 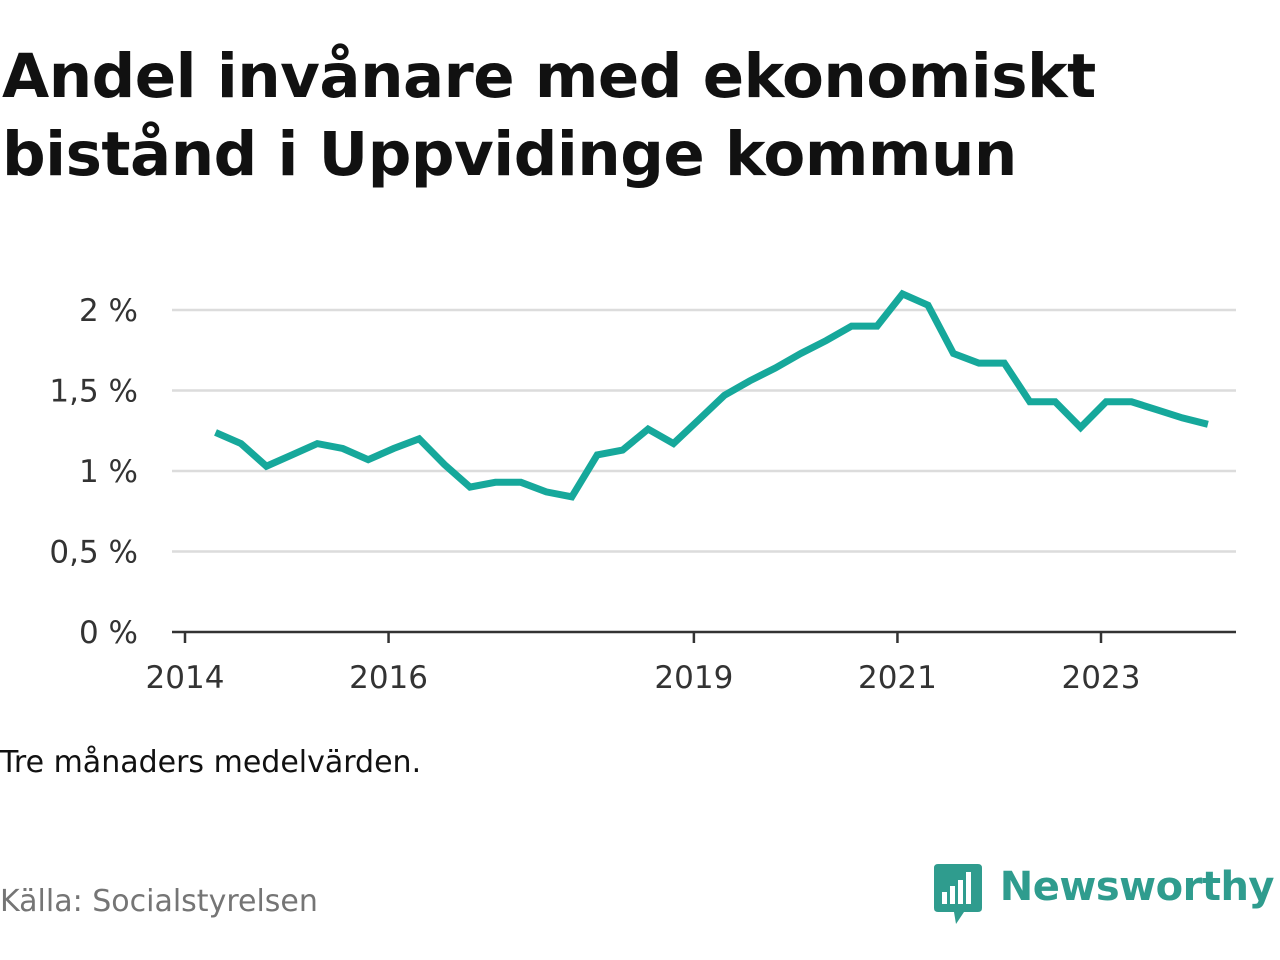 I want to click on y-tick-label-4: 2 %, so click(x=108, y=311).